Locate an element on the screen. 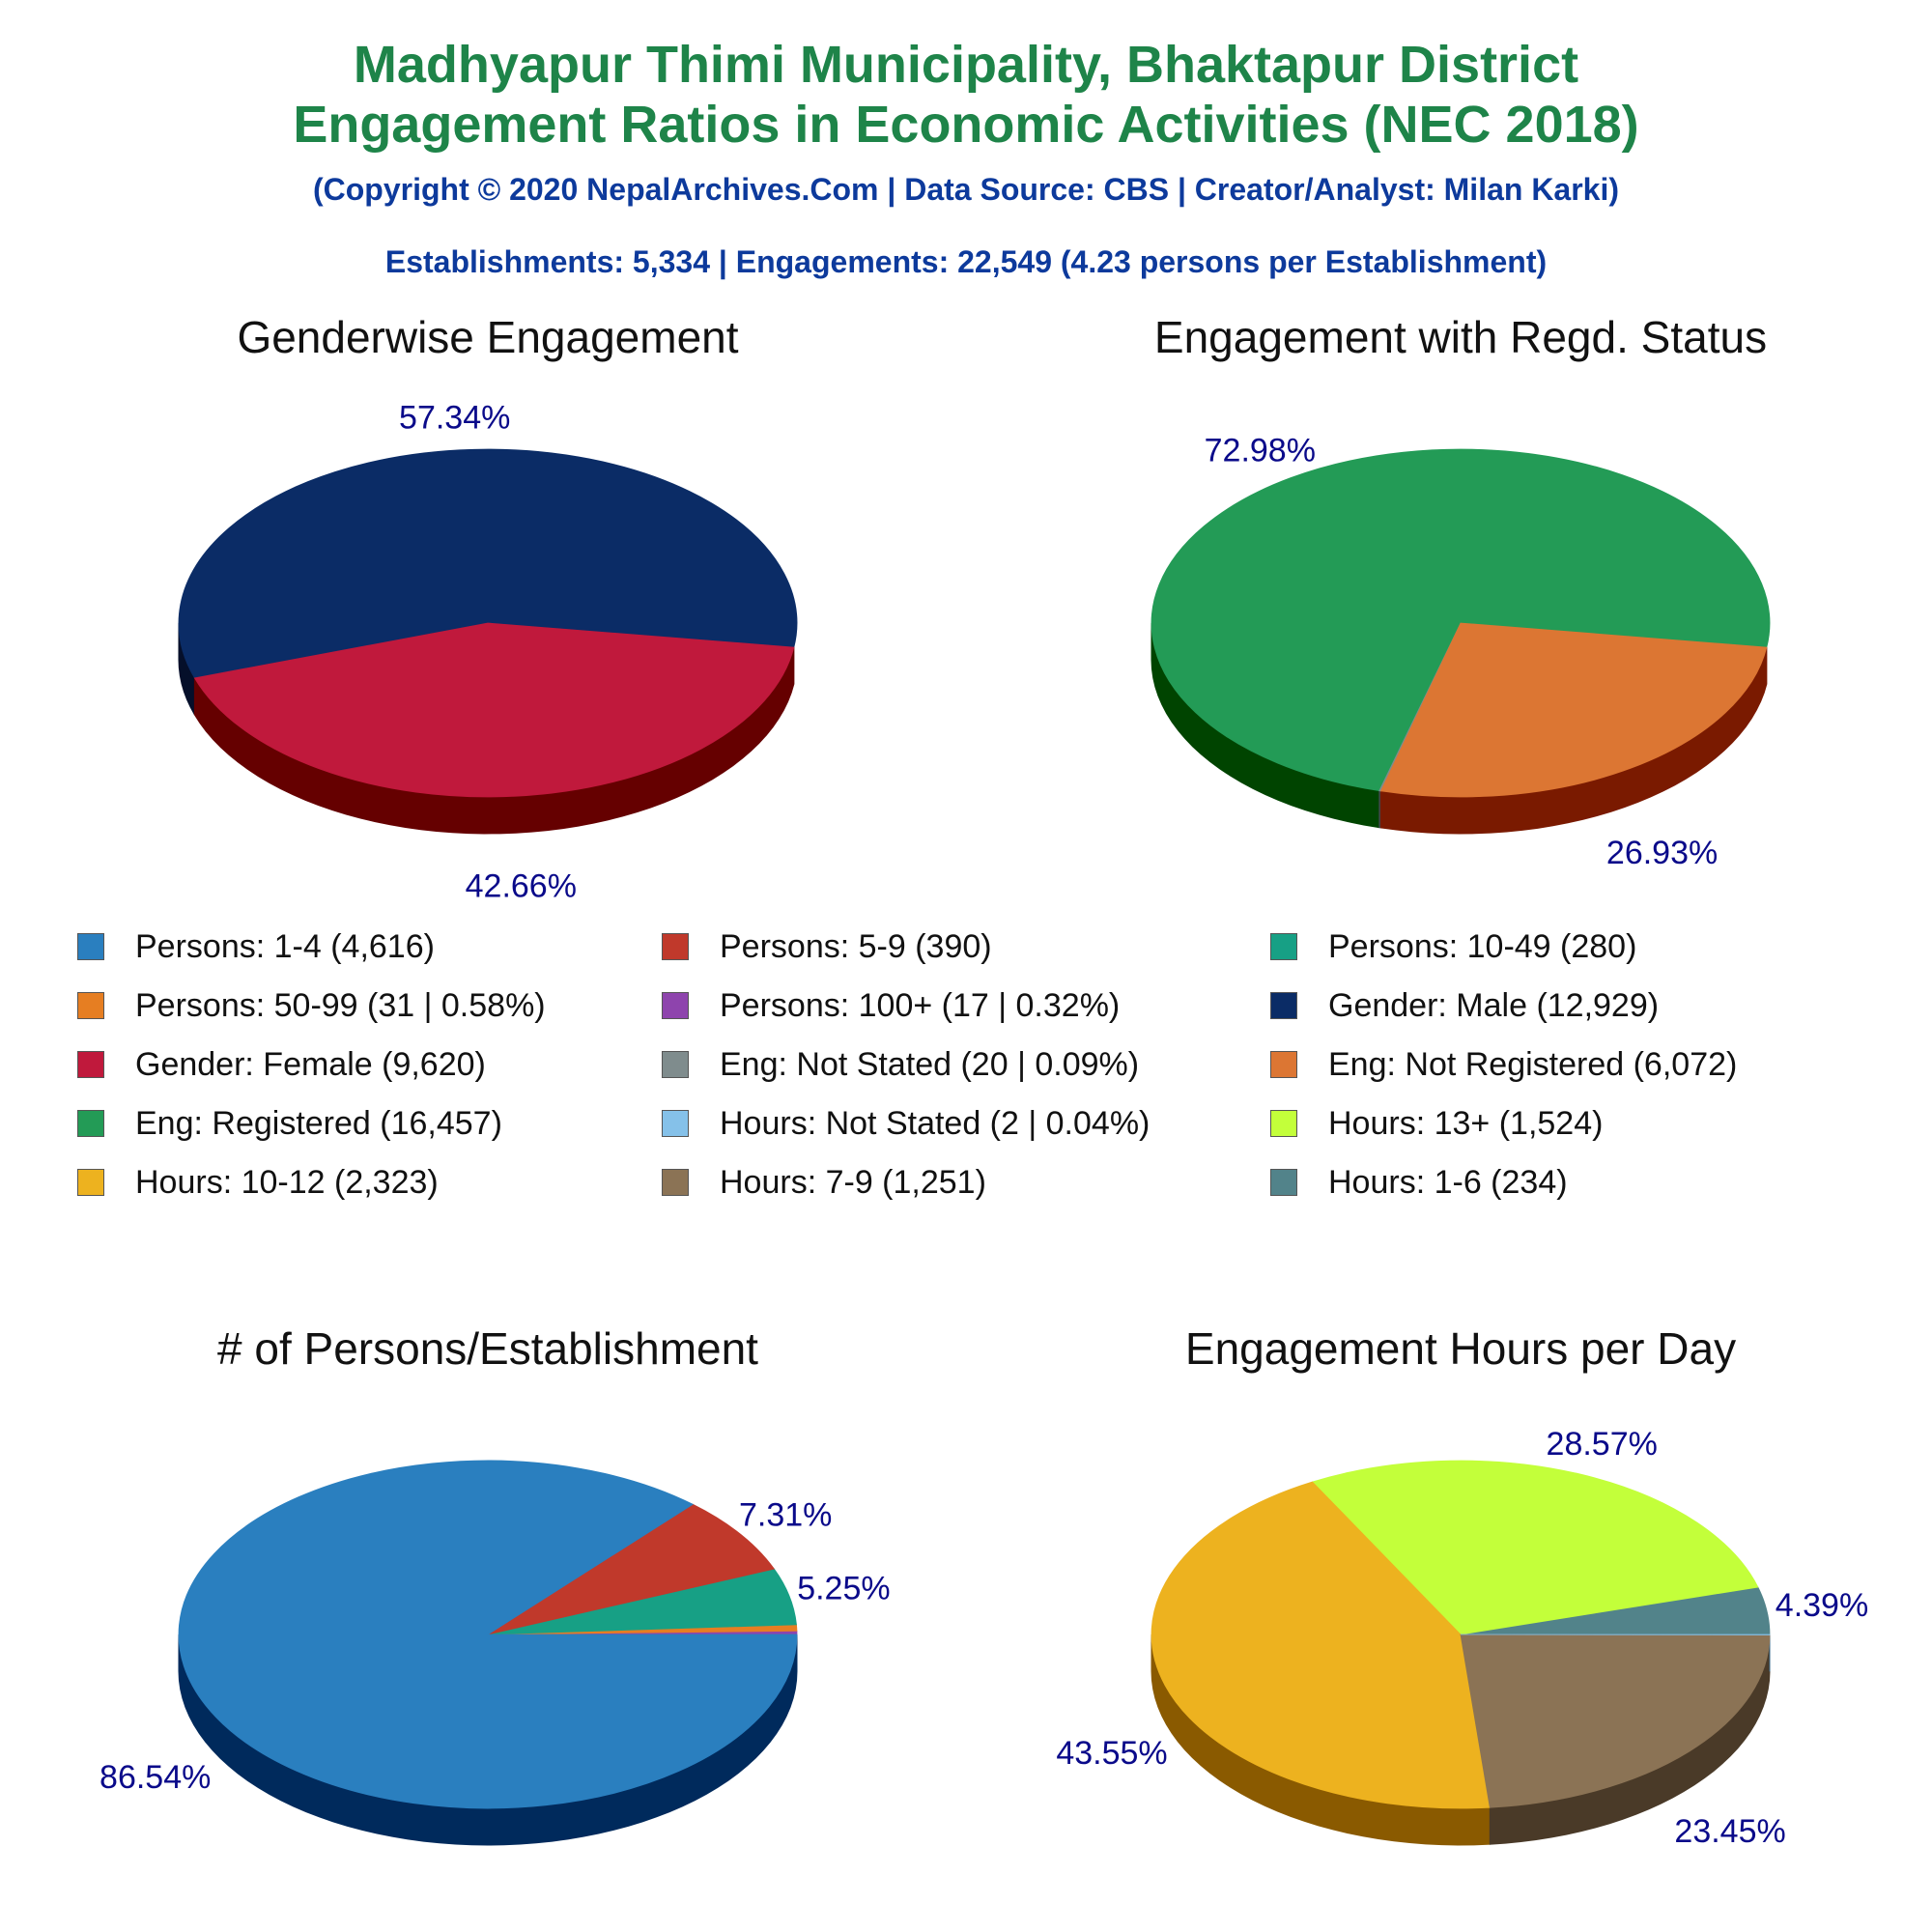  legend-label: Hours: 10-12 (2,323) is located at coordinates (287, 1182).